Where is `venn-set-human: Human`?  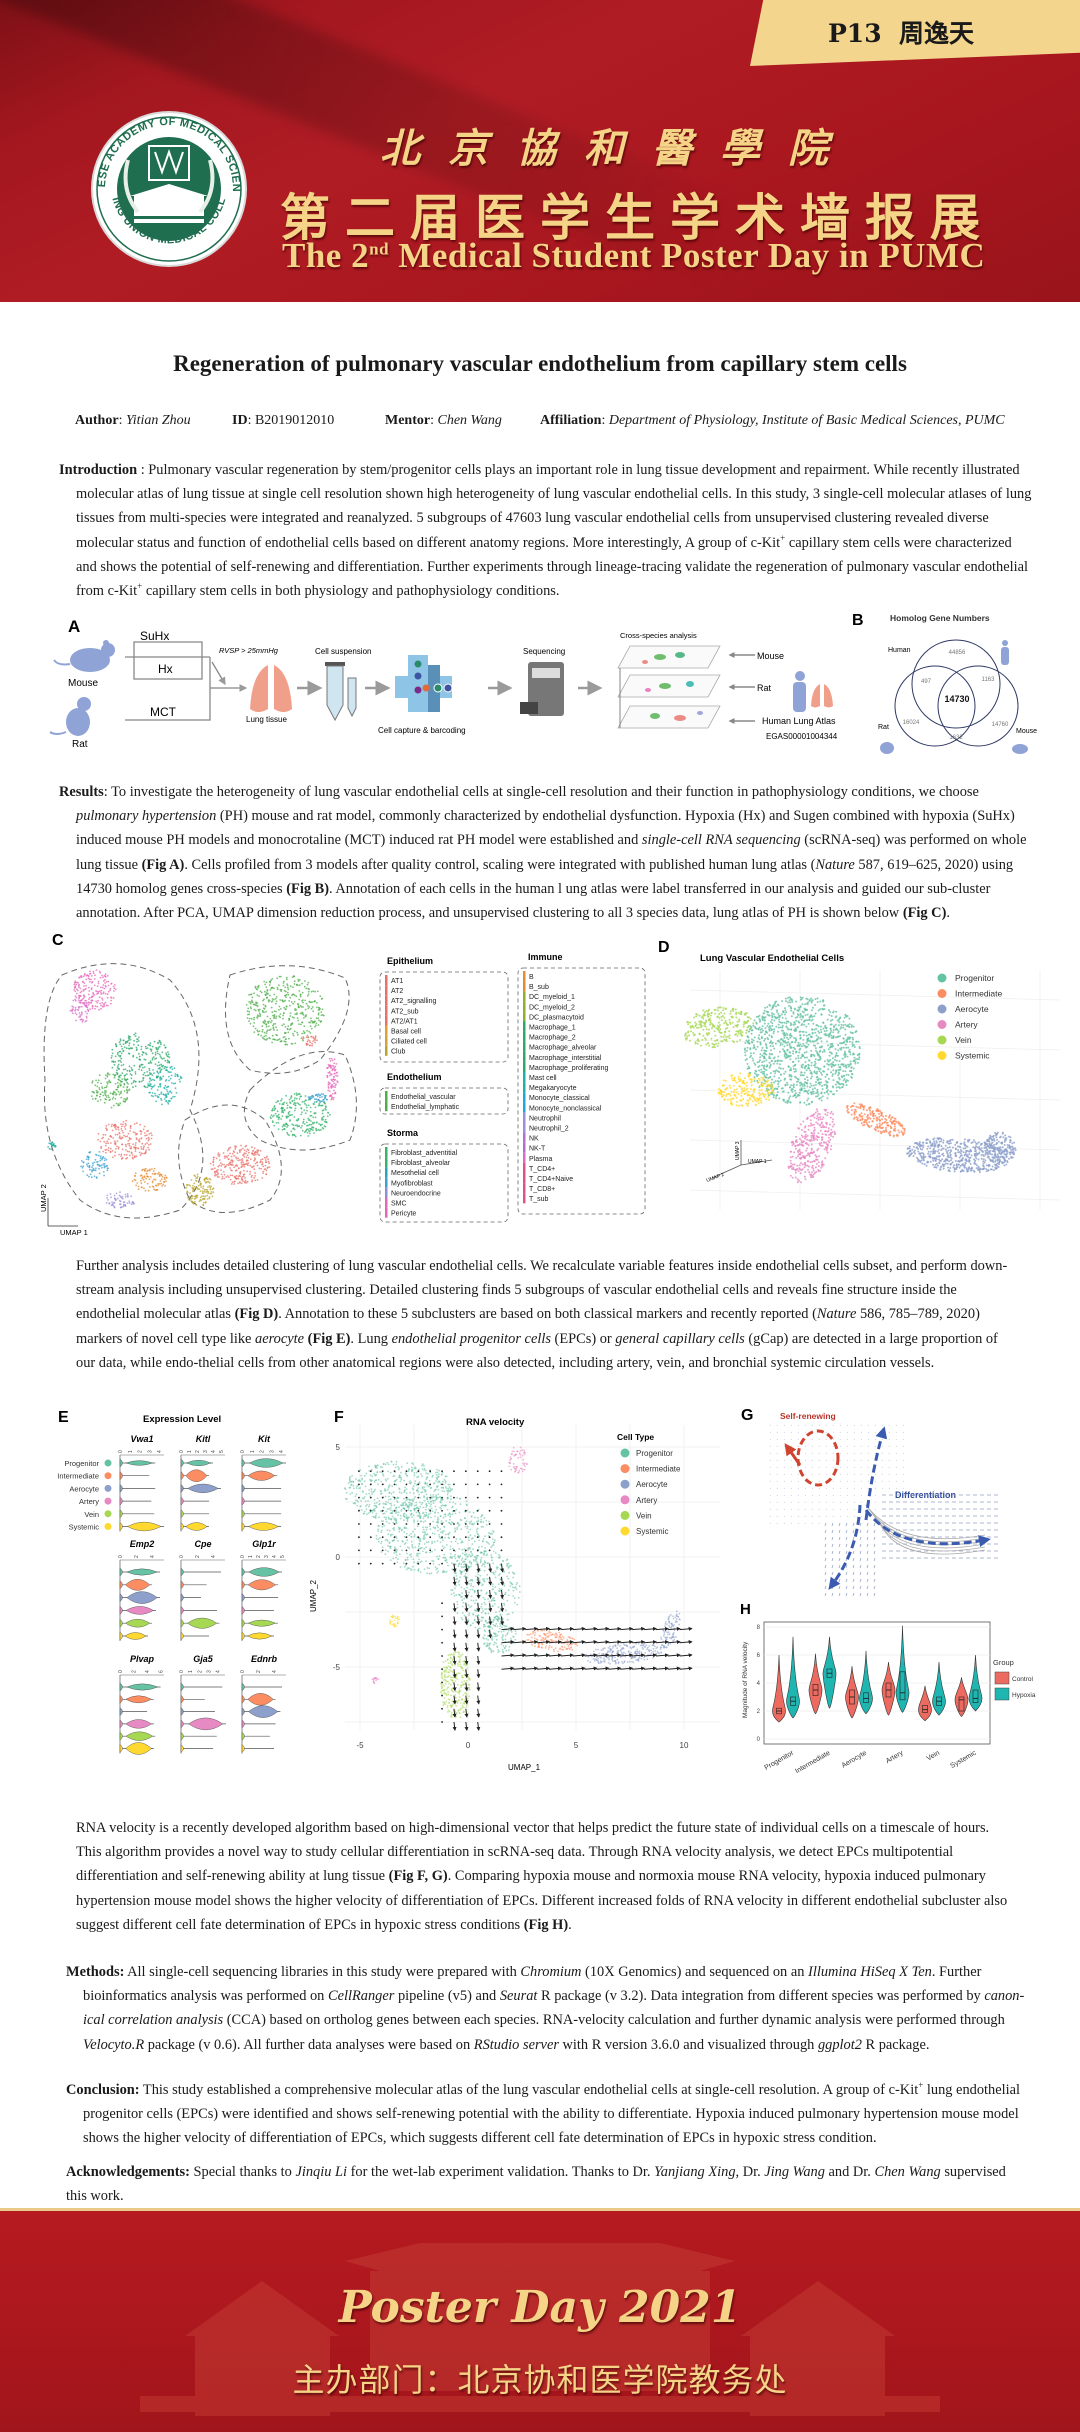
venn-set-human: Human is located at coordinates (899, 650).